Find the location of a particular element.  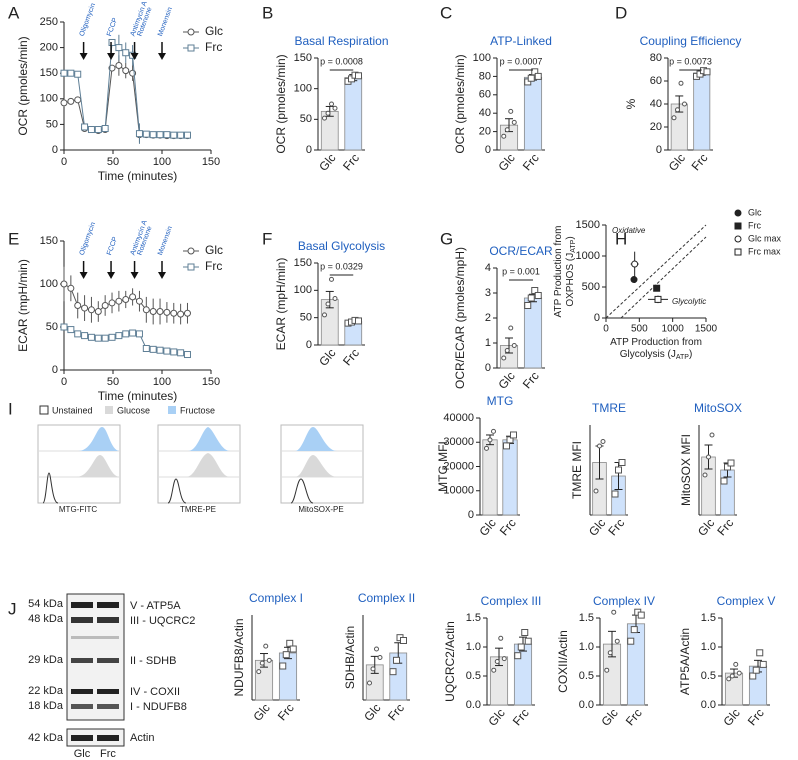

x-tick-label: 1000 is located at coordinates (673, 329).